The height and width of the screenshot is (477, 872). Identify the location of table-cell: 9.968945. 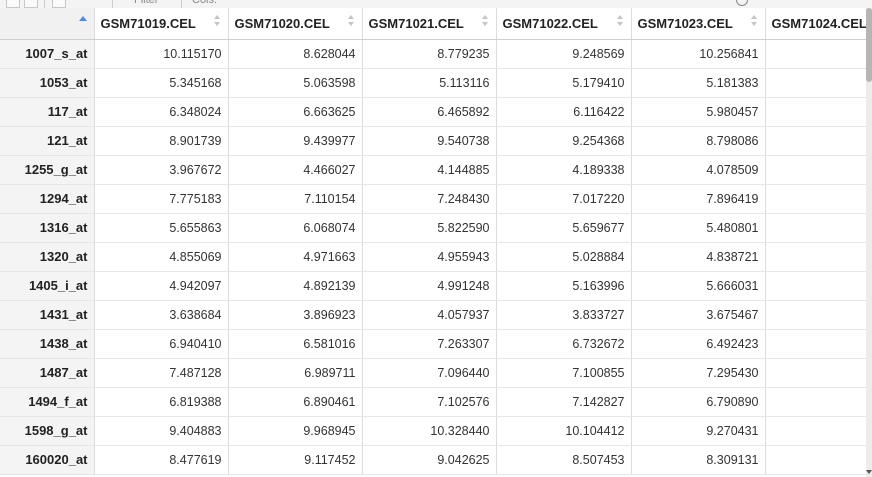
(295, 431).